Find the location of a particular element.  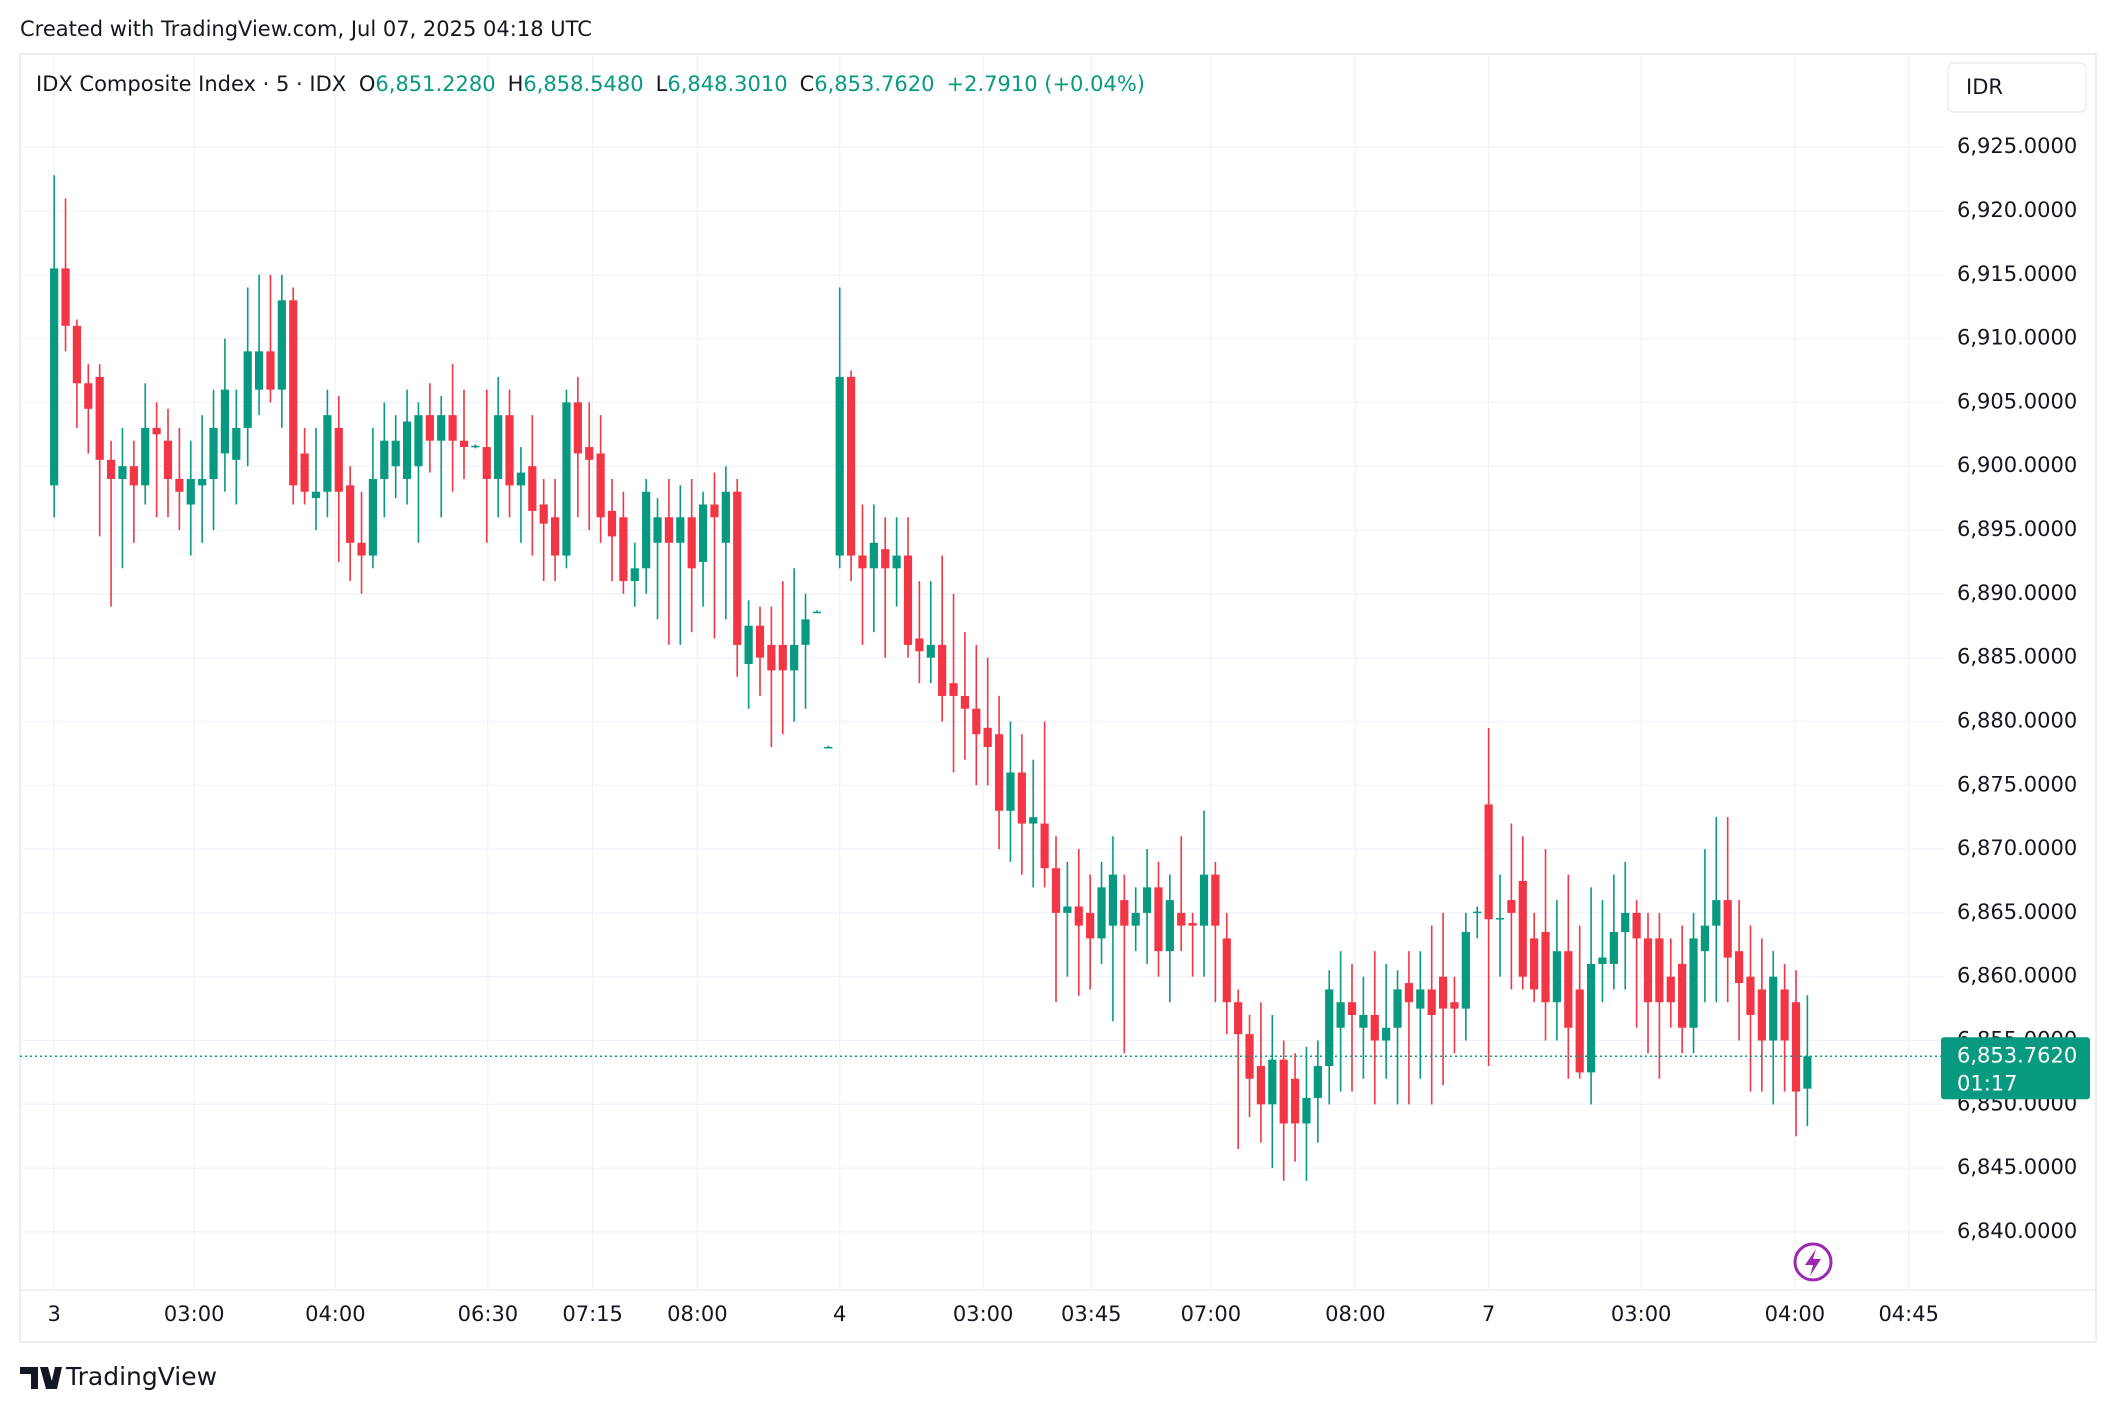

y-tick-label: 6,915.0000 is located at coordinates (2017, 274).